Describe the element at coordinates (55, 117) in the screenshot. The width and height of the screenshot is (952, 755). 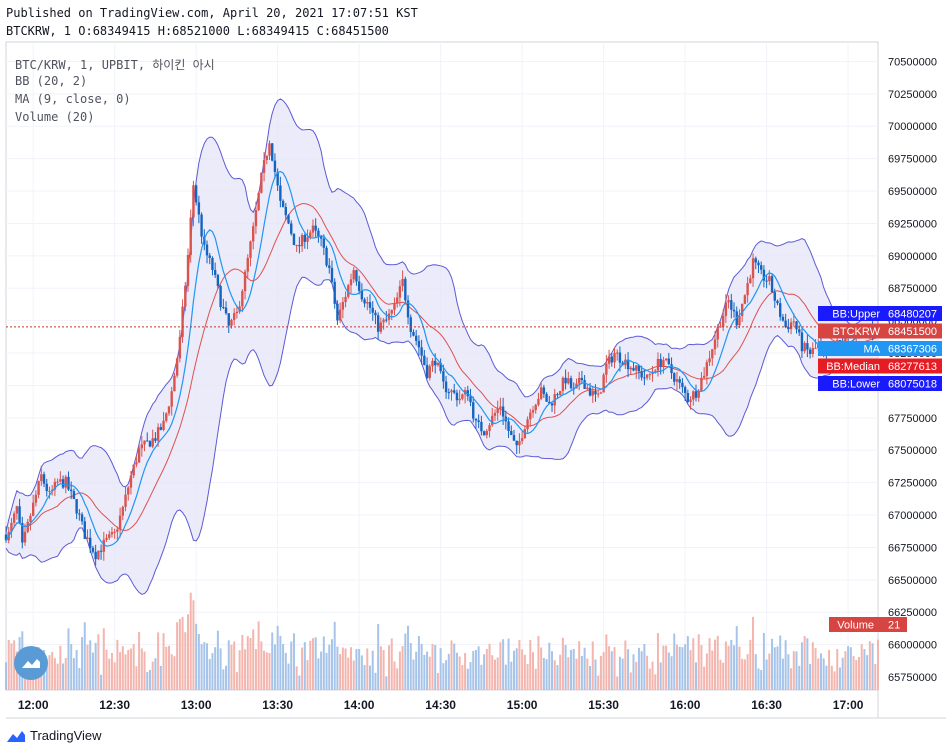
I see `legend-volume: Volume (20)` at that location.